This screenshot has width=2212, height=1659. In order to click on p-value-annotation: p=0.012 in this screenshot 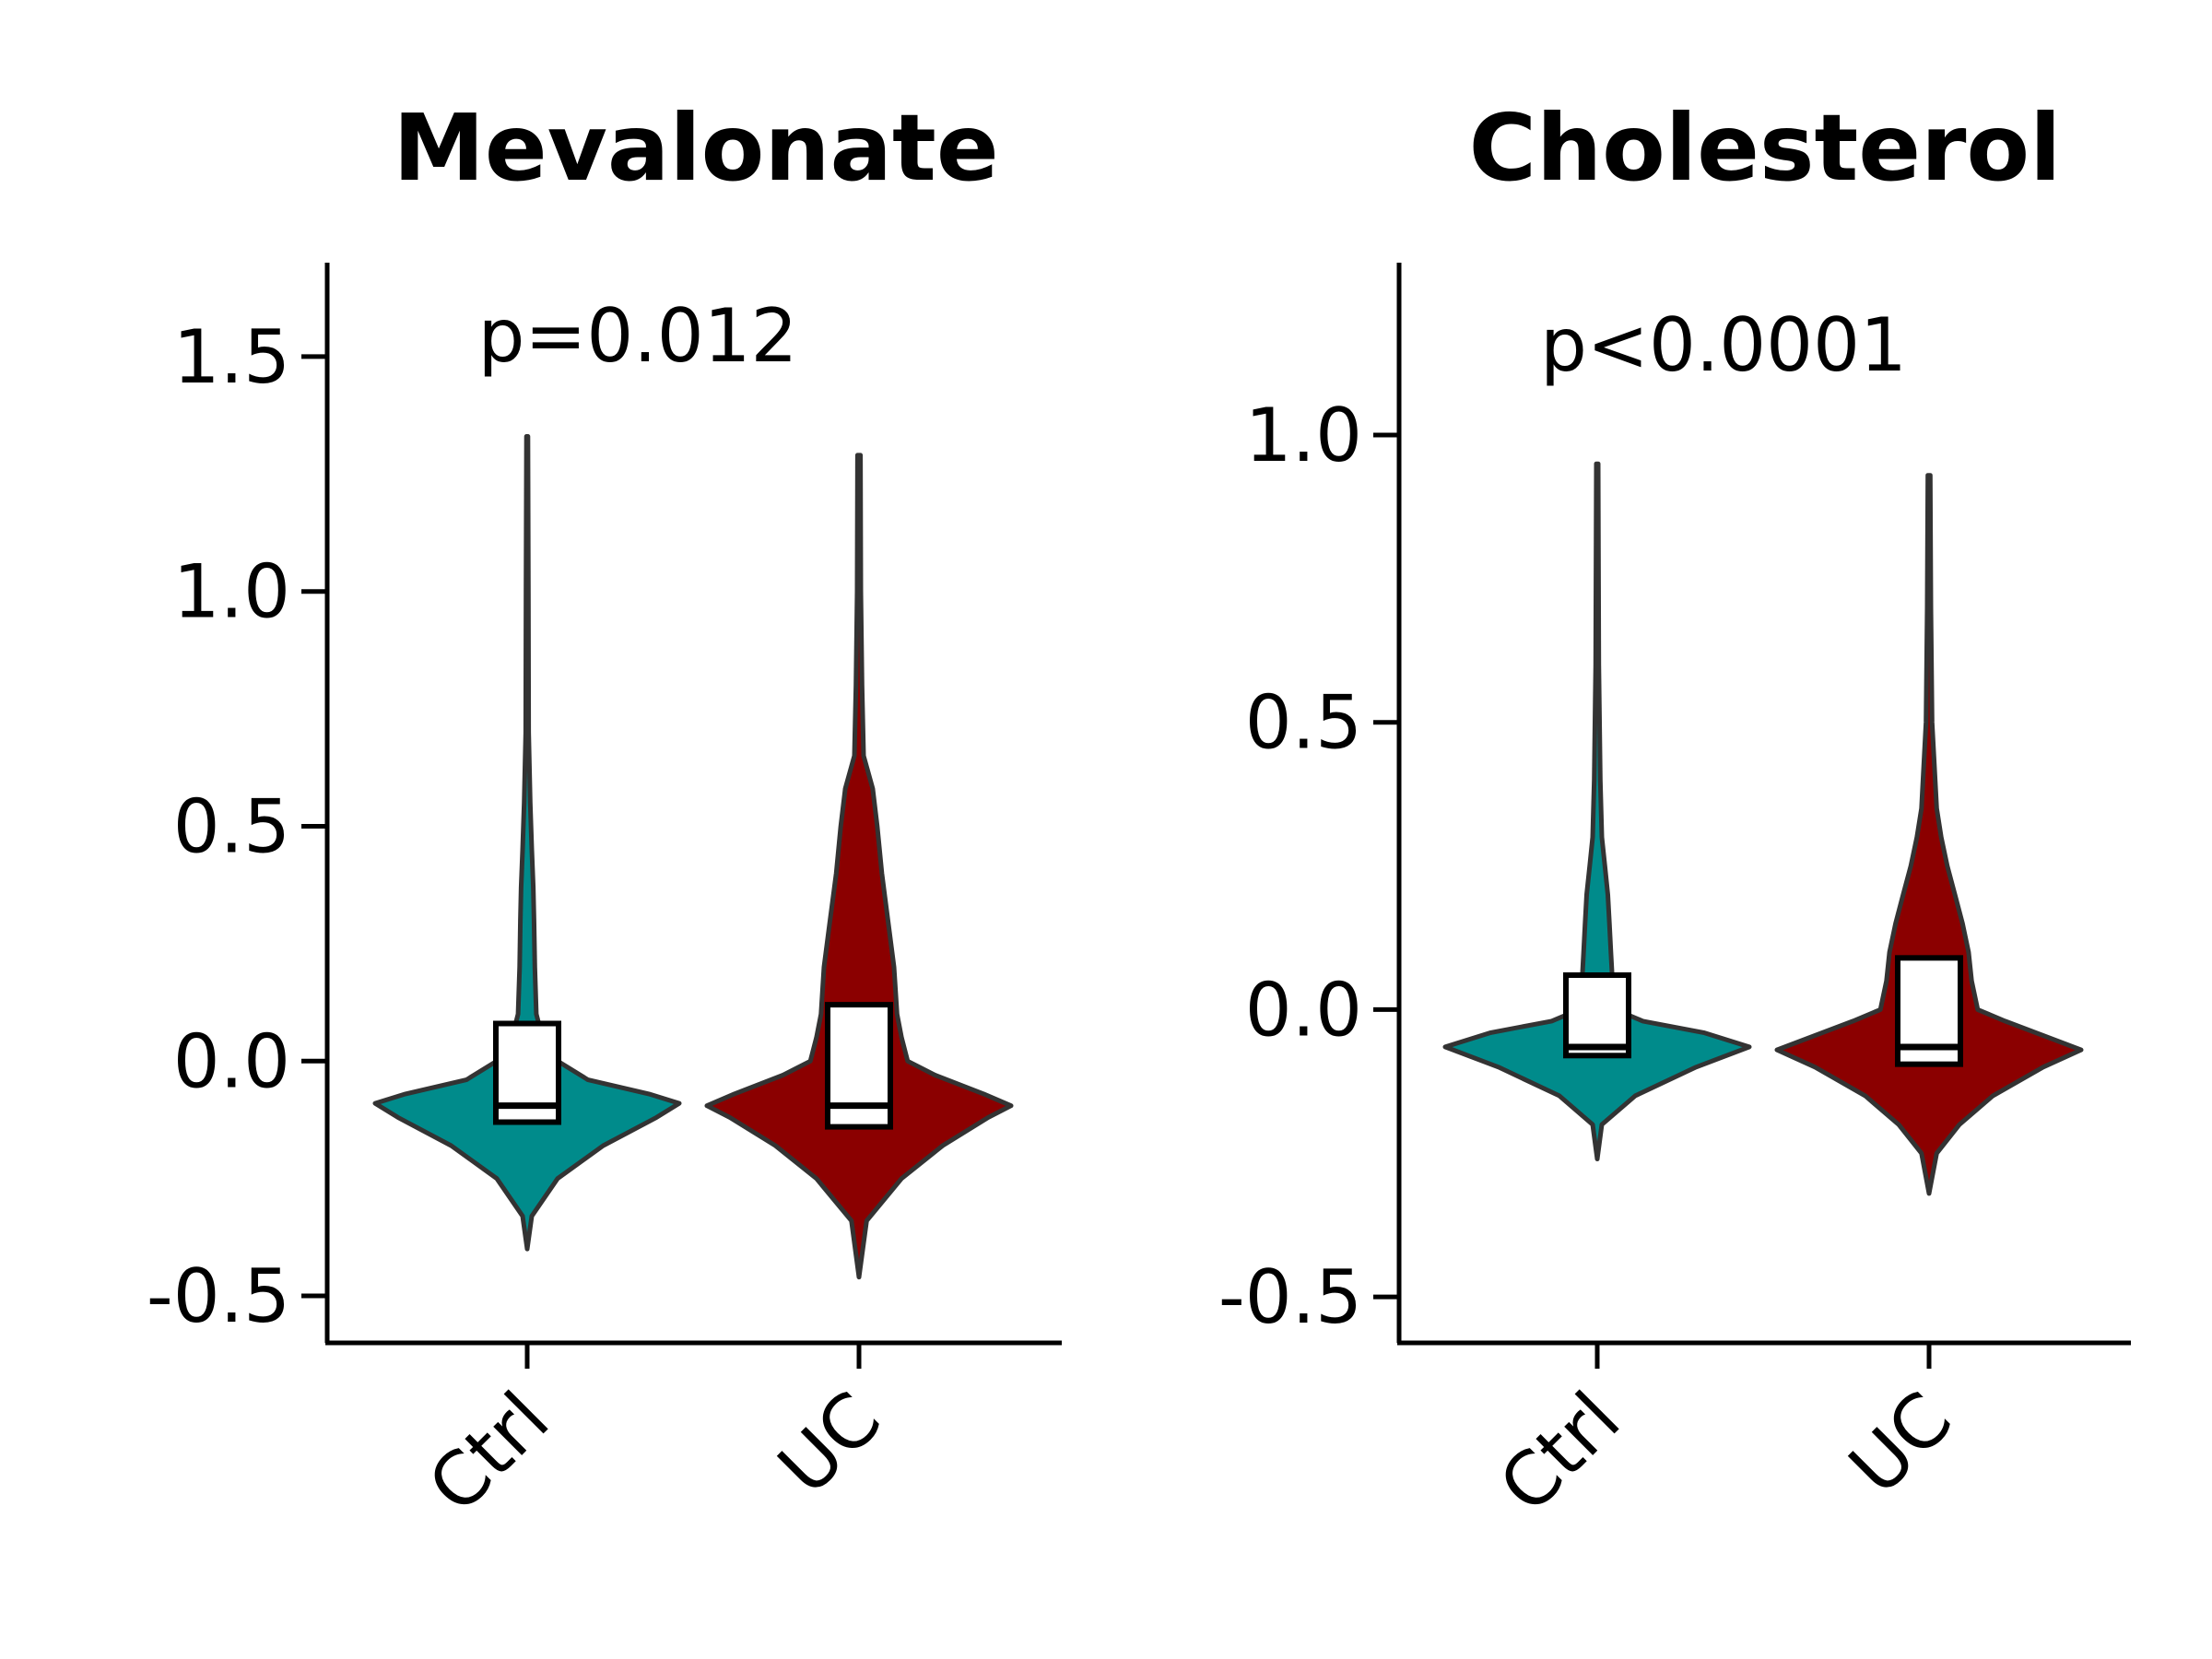, I will do `click(638, 336)`.